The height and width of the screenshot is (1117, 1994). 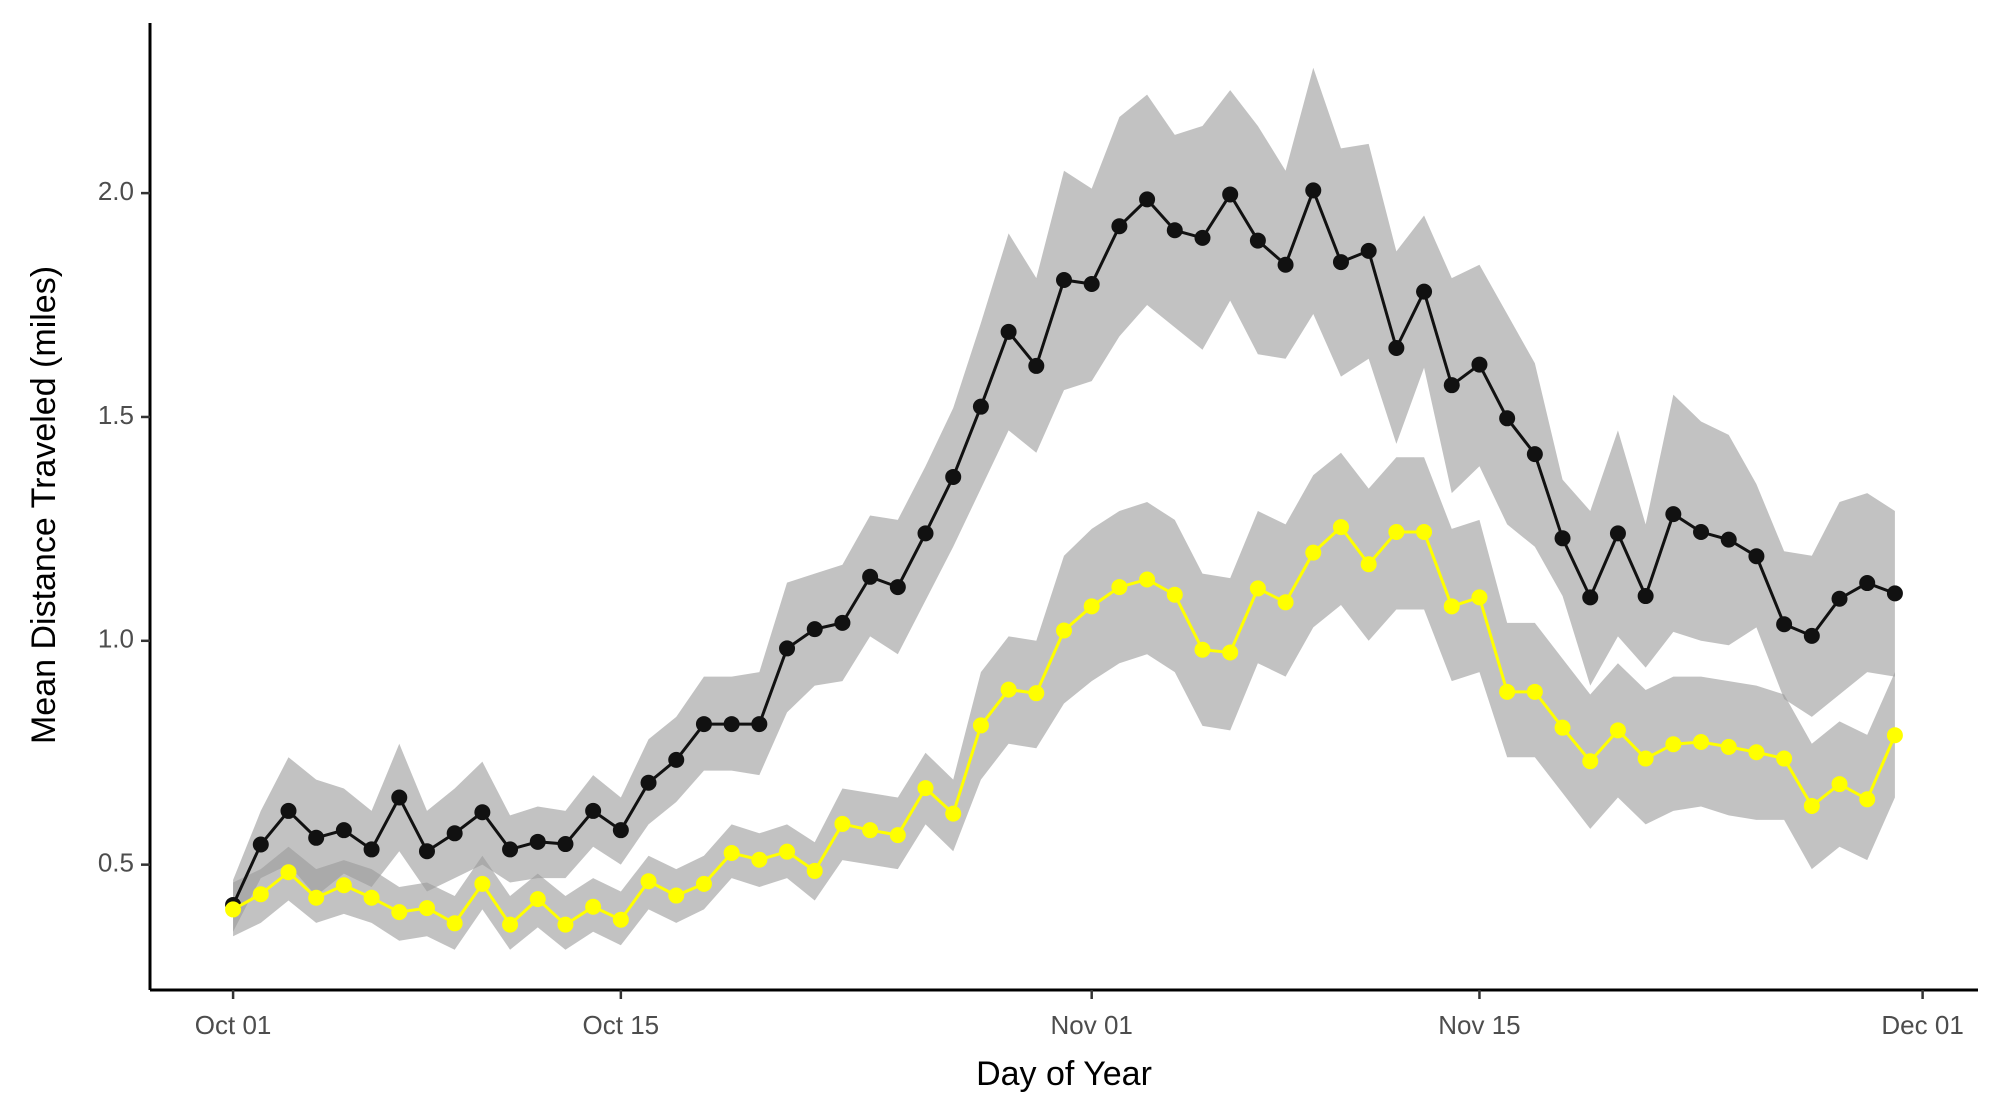 I want to click on y-tick-label: 0.5, so click(x=116, y=863).